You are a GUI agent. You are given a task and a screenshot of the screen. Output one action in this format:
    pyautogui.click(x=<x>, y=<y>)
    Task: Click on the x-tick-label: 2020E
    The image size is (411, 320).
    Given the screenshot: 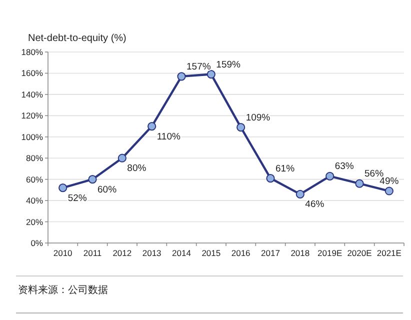 What is the action you would take?
    pyautogui.click(x=359, y=253)
    